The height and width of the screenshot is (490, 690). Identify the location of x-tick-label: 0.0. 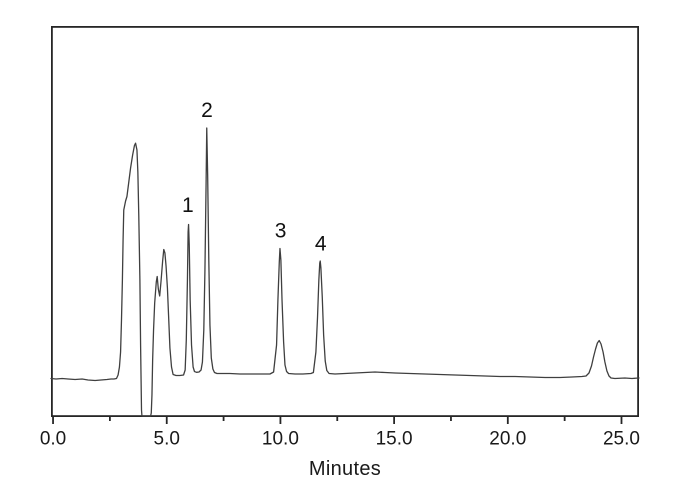
(53, 439).